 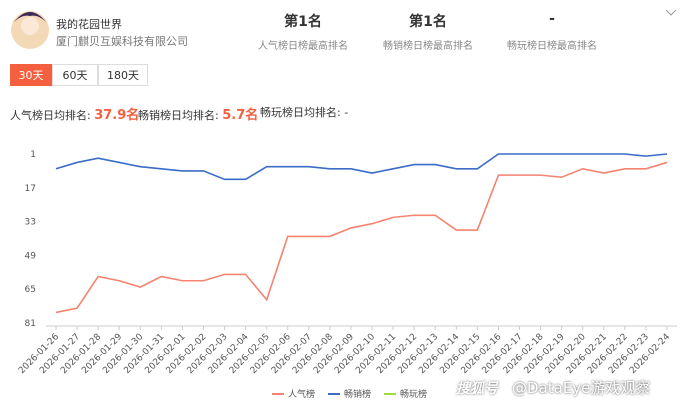 What do you see at coordinates (428, 46) in the screenshot?
I see `stat-label: 畅销榜日榜最高排名` at bounding box center [428, 46].